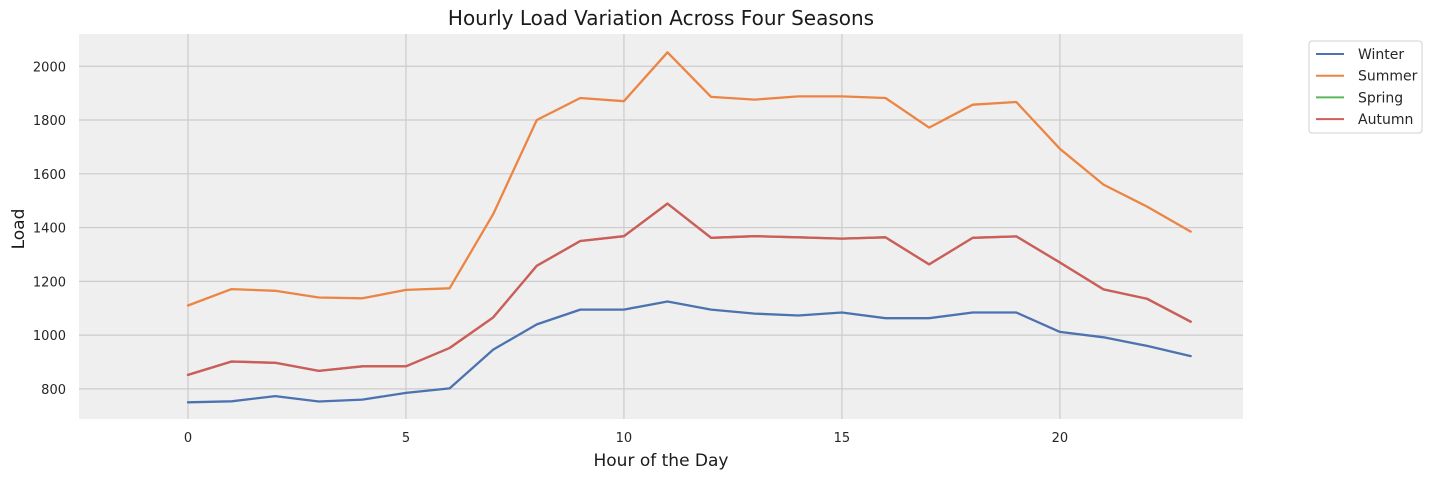 Image resolution: width=1431 pixels, height=480 pixels. I want to click on x-tick-label: 5, so click(406, 438).